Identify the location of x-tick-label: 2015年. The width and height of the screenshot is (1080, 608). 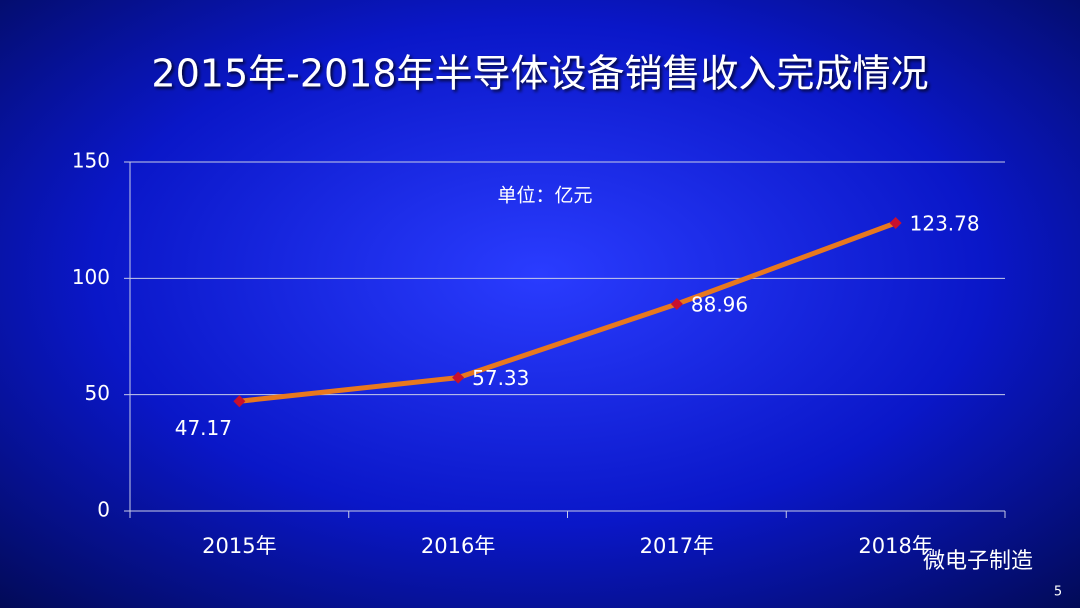
(239, 546).